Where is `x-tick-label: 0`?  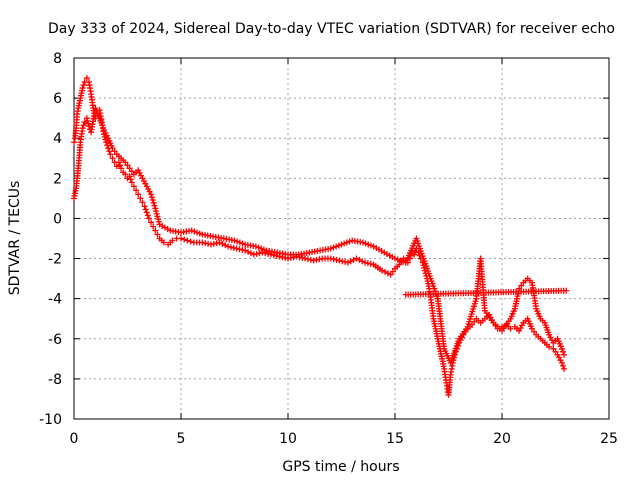
x-tick-label: 0 is located at coordinates (74, 439).